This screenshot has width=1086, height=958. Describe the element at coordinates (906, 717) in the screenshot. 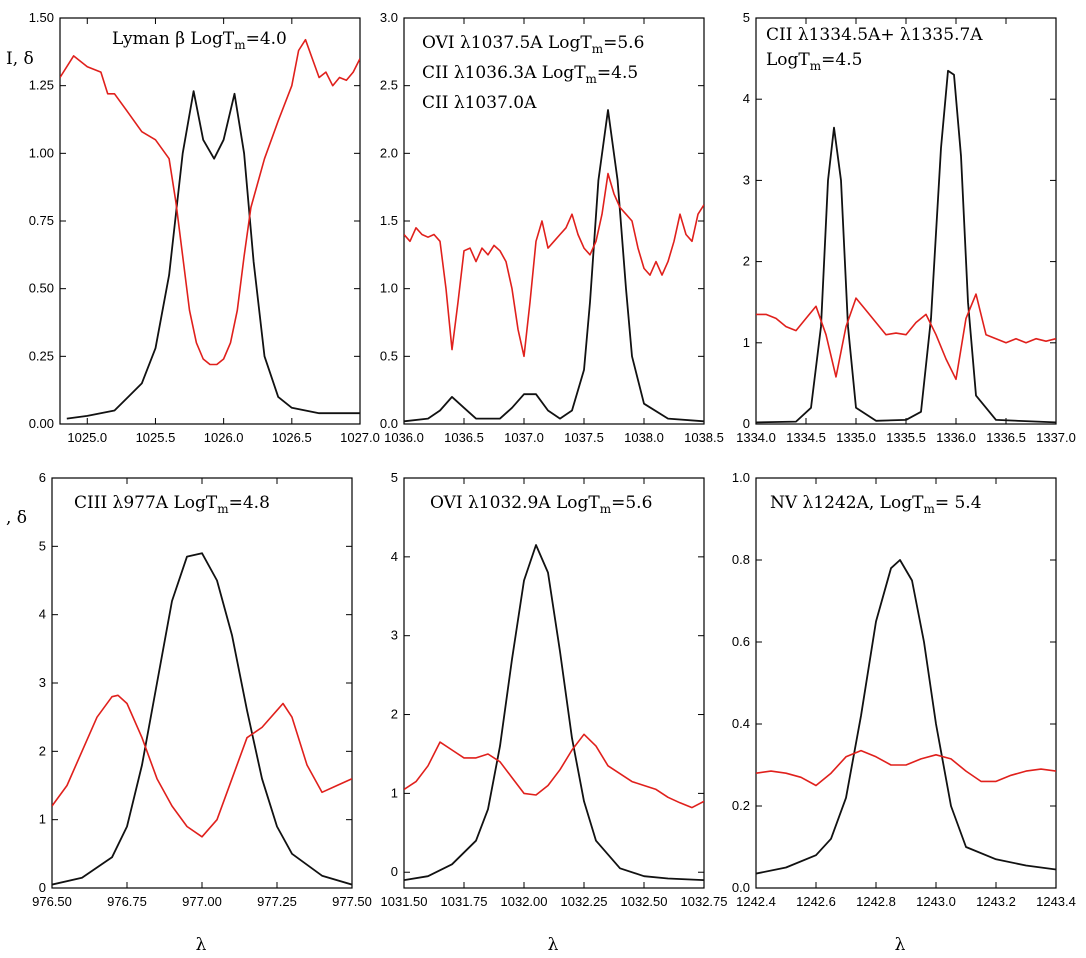

I see `panel-6-intensity-curve` at that location.